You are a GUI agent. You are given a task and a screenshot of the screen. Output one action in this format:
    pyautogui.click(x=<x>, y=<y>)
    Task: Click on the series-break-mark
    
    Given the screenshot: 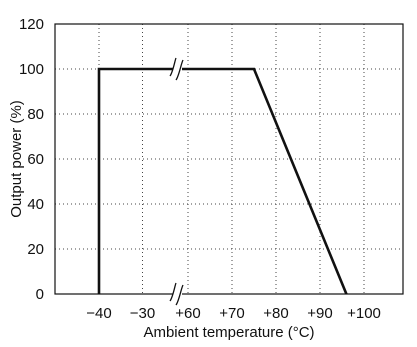 What is the action you would take?
    pyautogui.click(x=176, y=69)
    